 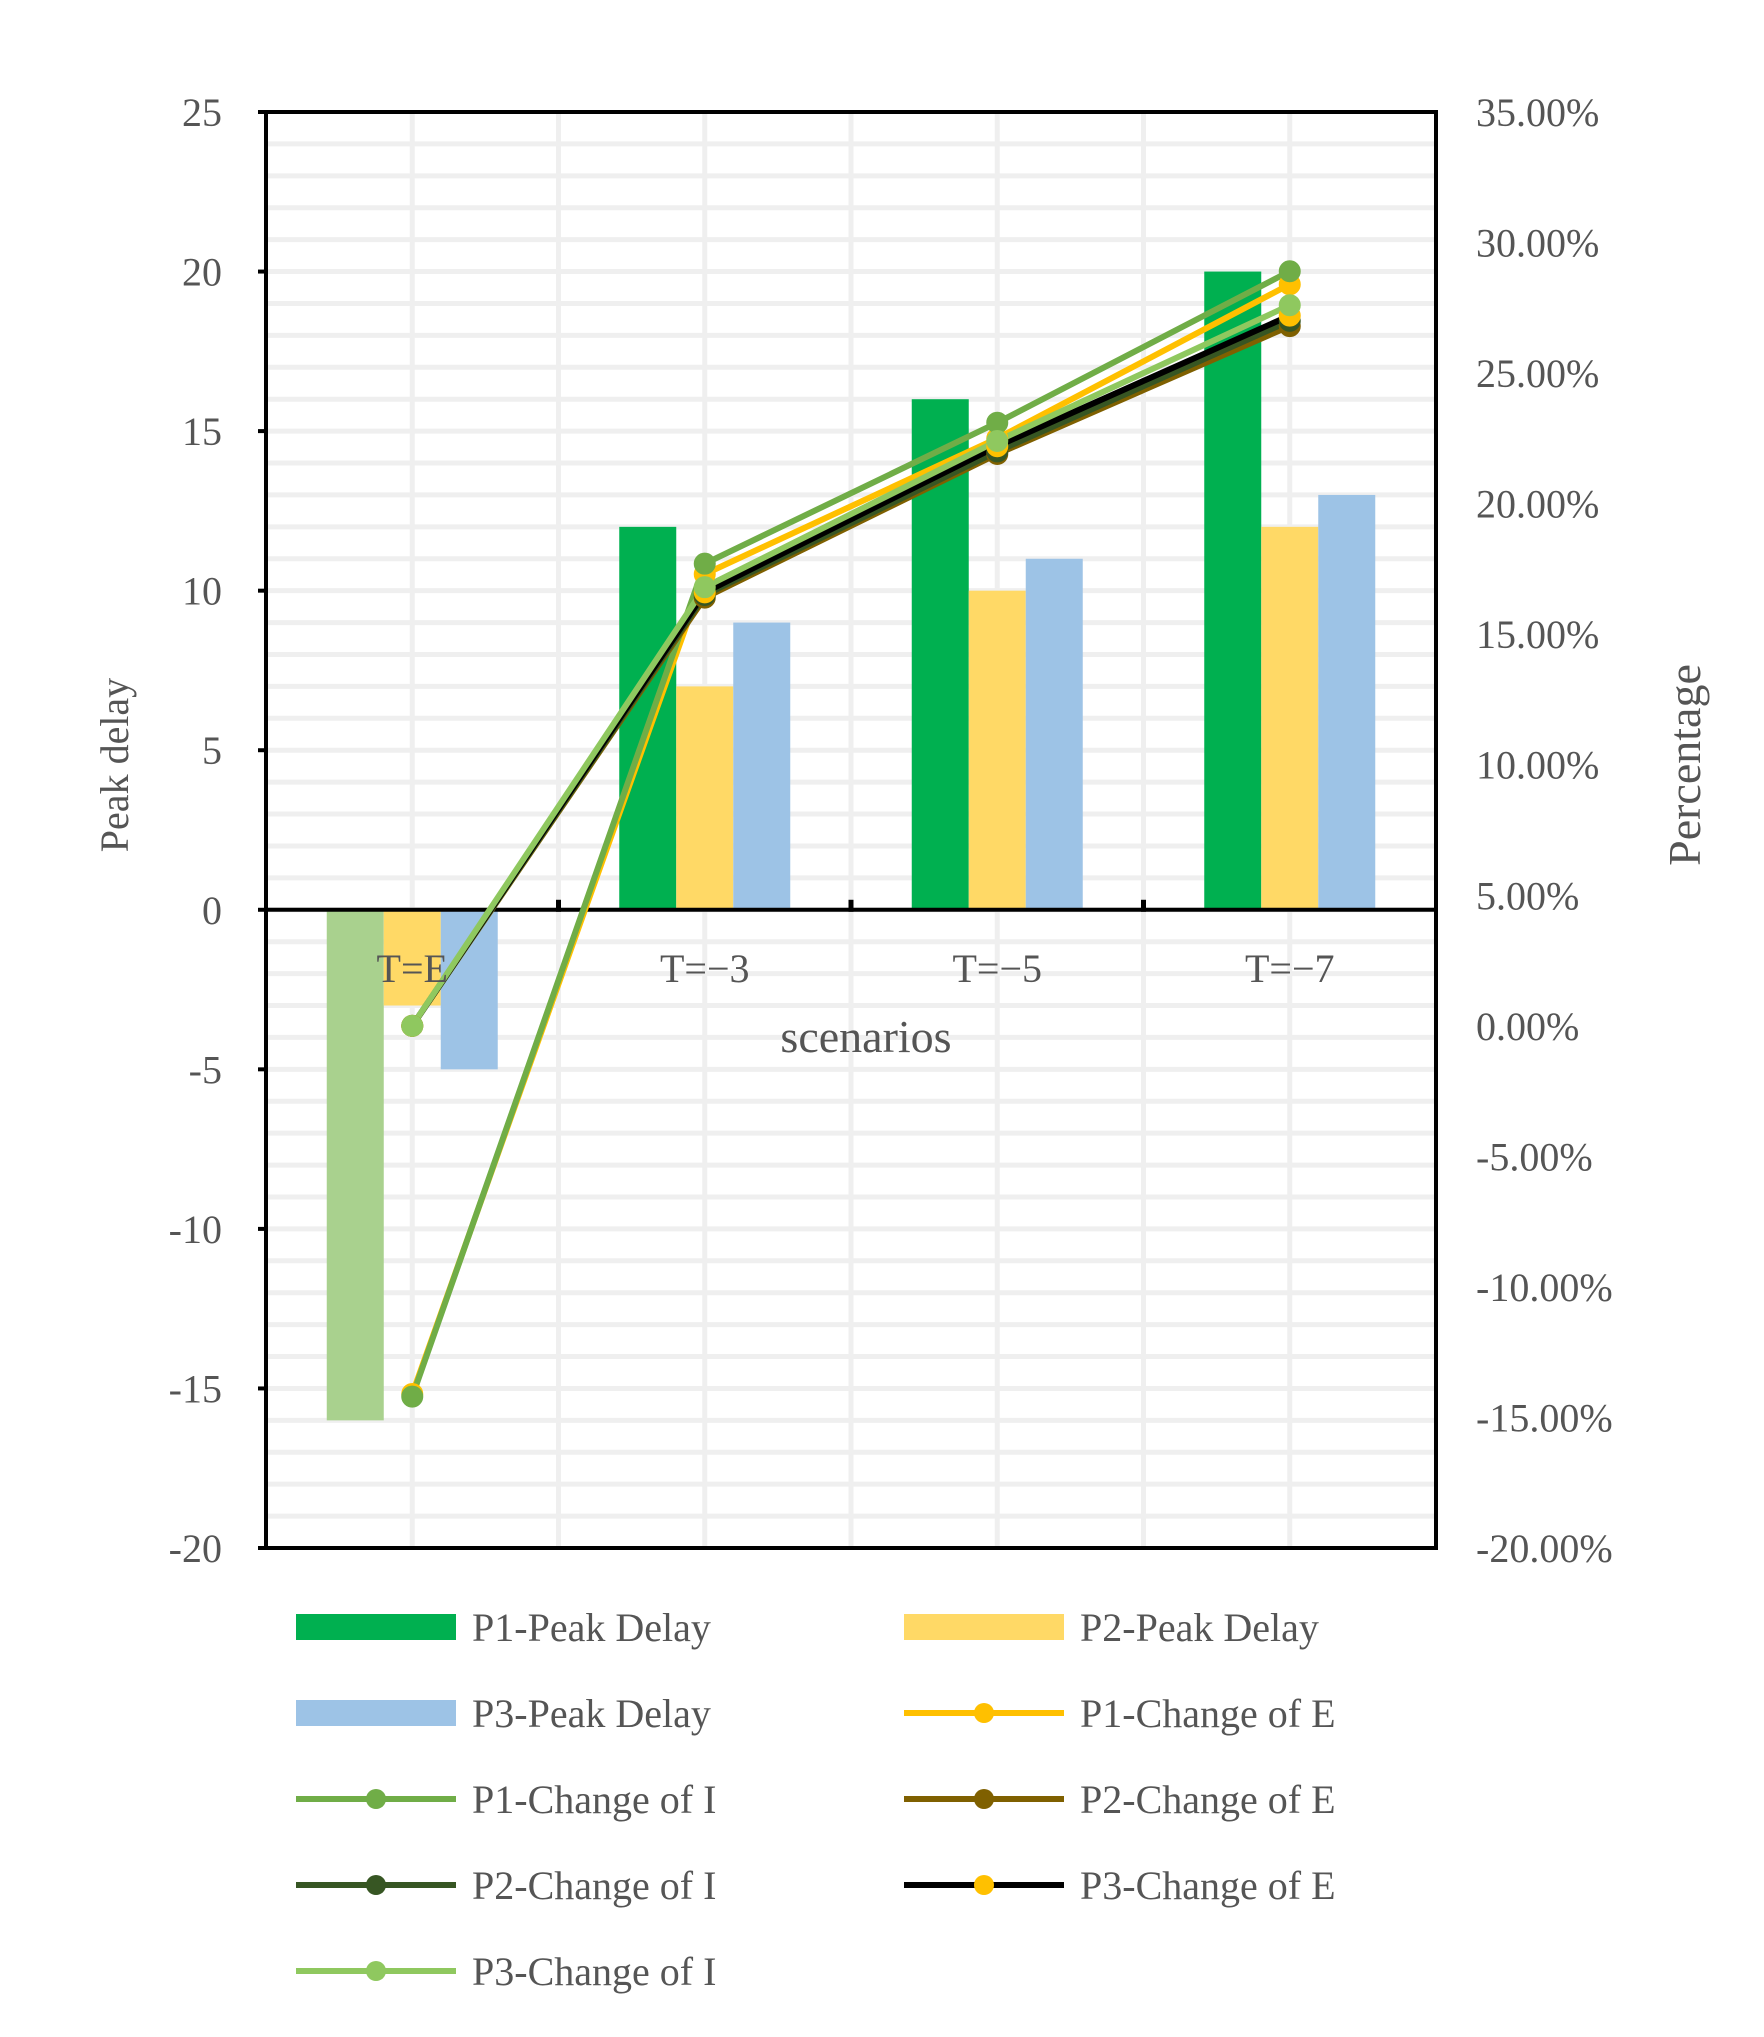 What do you see at coordinates (1537, 765) in the screenshot?
I see `y2-tick-label: 10.00%` at bounding box center [1537, 765].